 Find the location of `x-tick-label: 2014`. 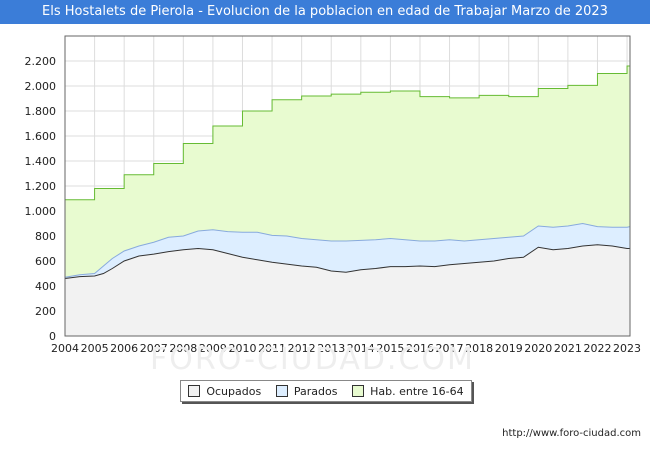

x-tick-label: 2014 is located at coordinates (361, 348).